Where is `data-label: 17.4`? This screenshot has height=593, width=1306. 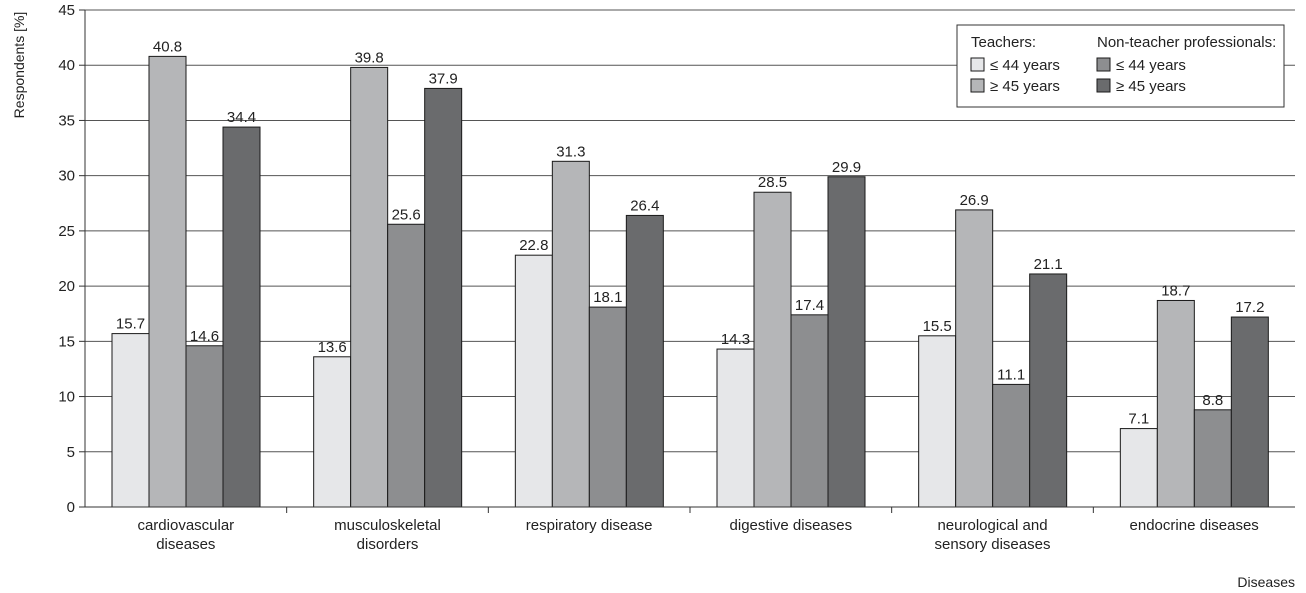
data-label: 17.4 is located at coordinates (809, 305).